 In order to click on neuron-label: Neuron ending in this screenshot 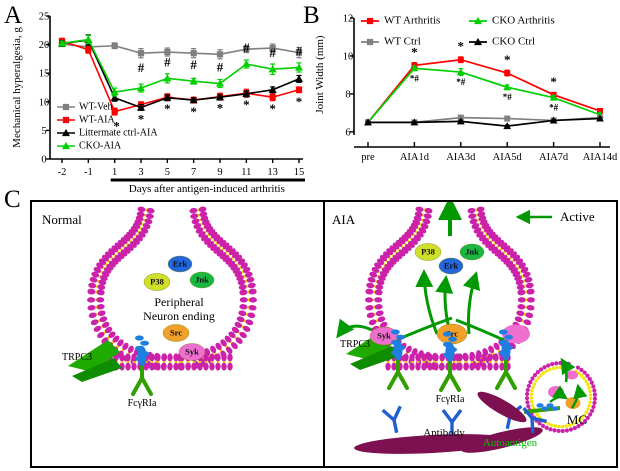, I will do `click(179, 316)`.